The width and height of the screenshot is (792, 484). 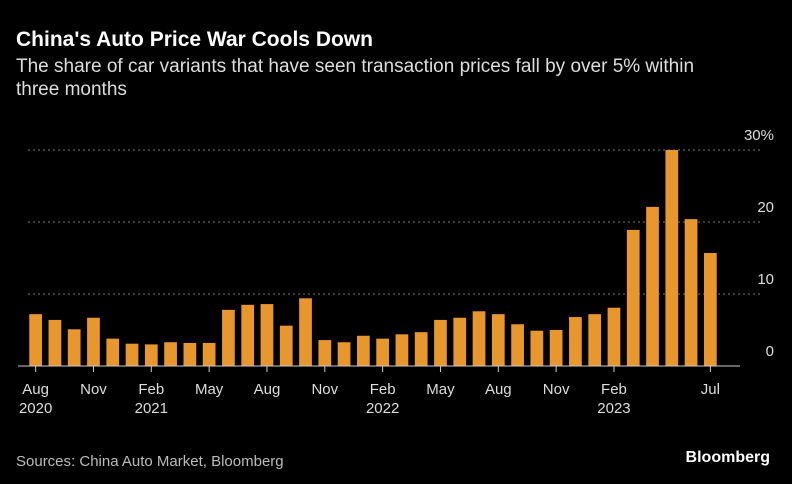 What do you see at coordinates (765, 207) in the screenshot?
I see `y-tick-label: 20` at bounding box center [765, 207].